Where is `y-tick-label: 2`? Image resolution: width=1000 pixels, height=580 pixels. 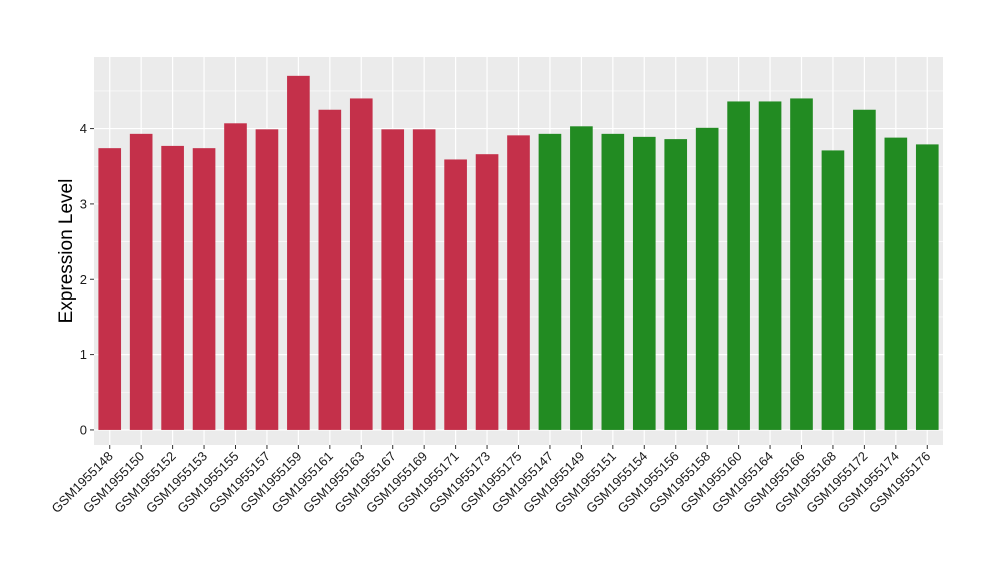
y-tick-label: 2 is located at coordinates (83, 279).